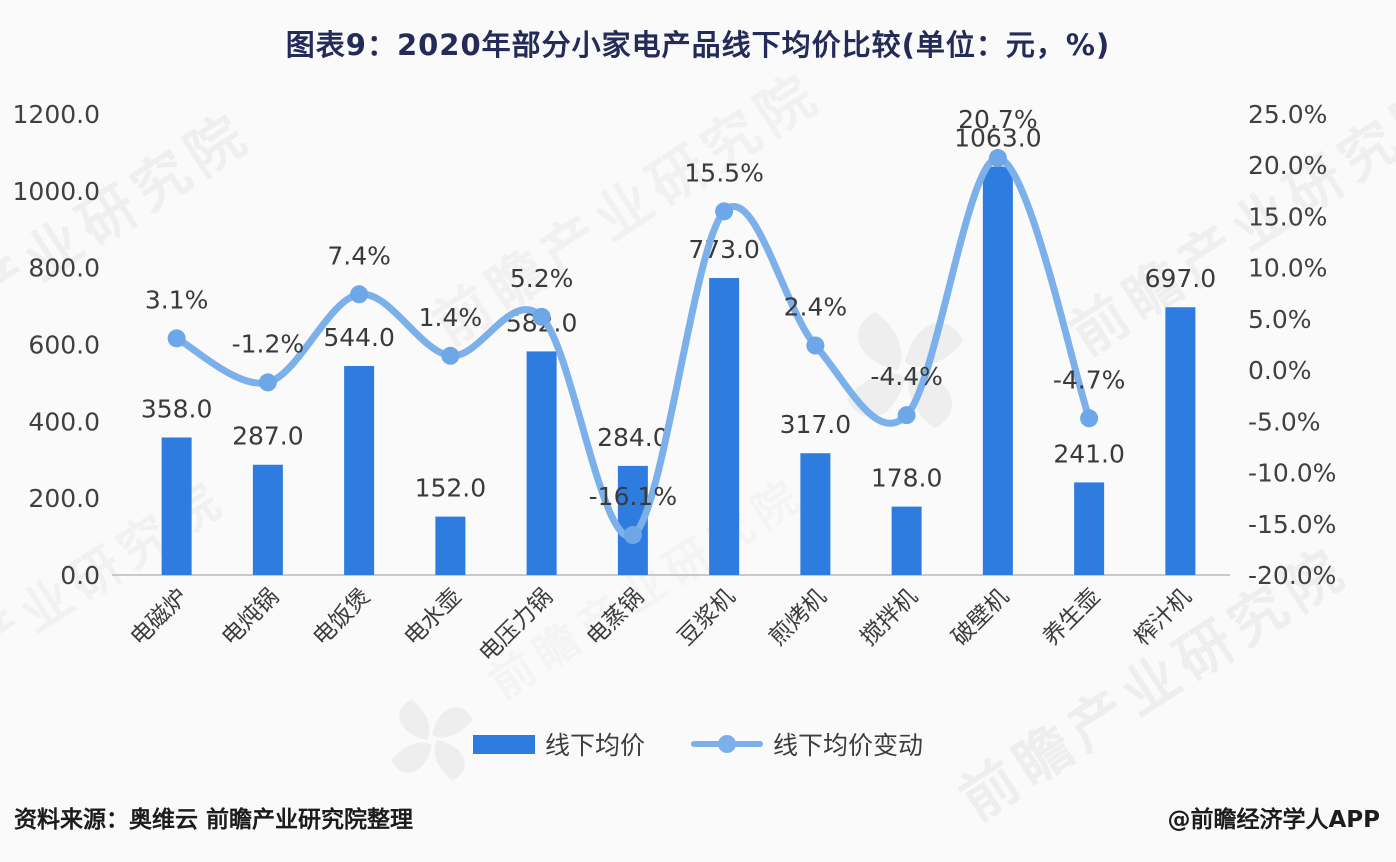 The width and height of the screenshot is (1396, 862). What do you see at coordinates (1280, 370) in the screenshot?
I see `right-axis-tick: 0.0%` at bounding box center [1280, 370].